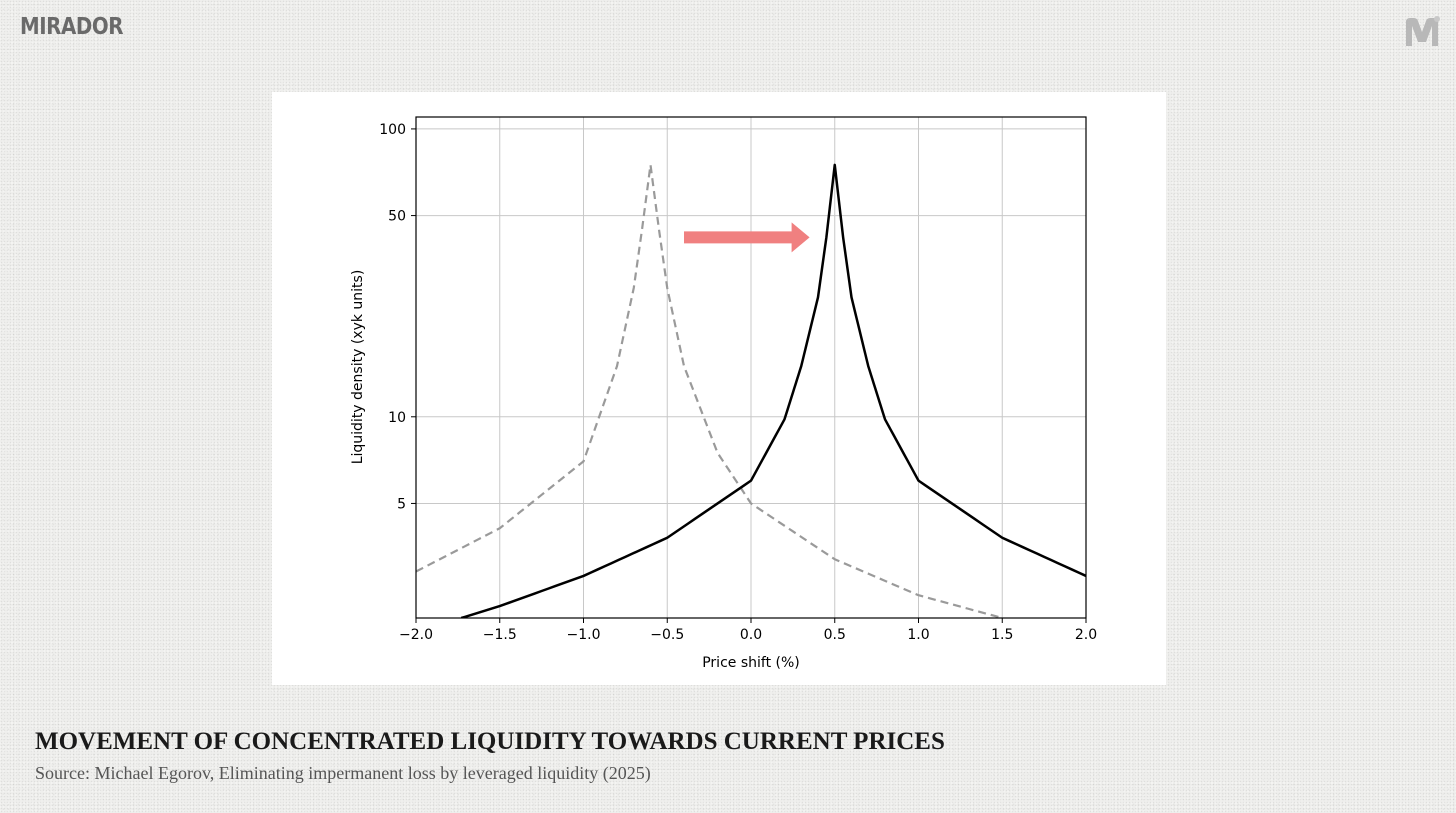 Image resolution: width=1456 pixels, height=813 pixels. Describe the element at coordinates (397, 418) in the screenshot. I see `y-tick-label: 10` at that location.